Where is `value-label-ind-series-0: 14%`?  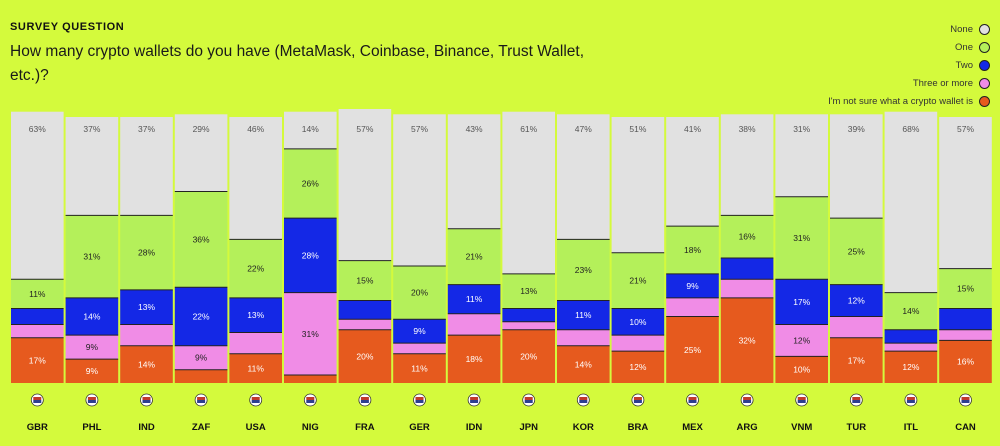
value-label-ind-series-0: 14% is located at coordinates (146, 364).